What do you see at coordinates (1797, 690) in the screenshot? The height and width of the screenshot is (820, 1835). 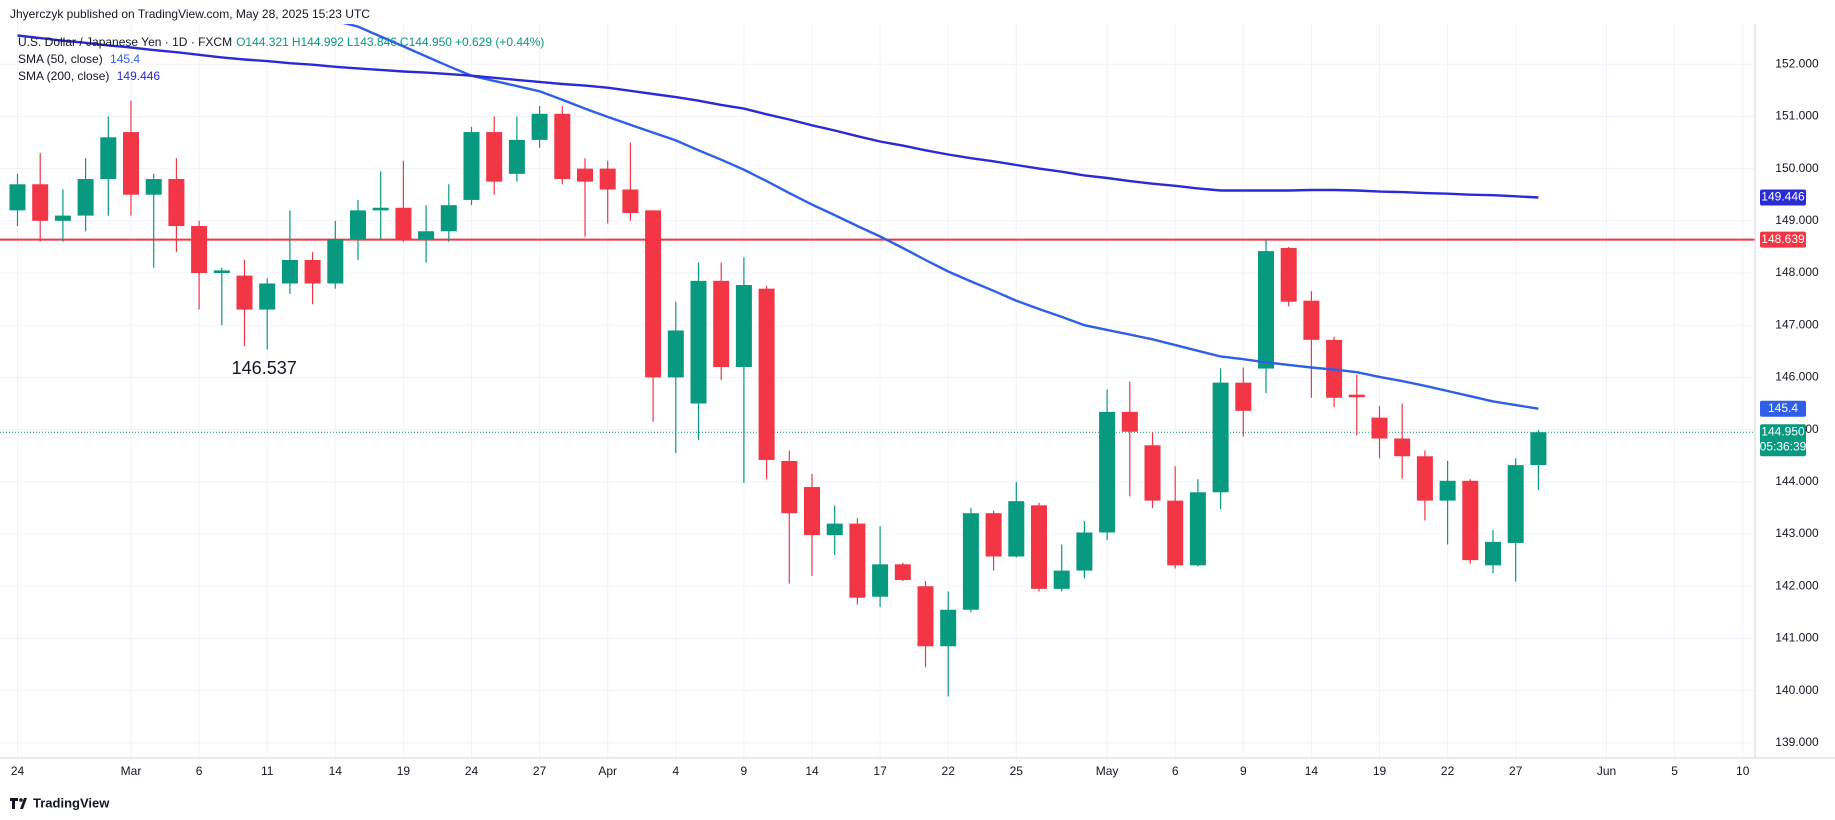 I see `y-tick-label: 140.000` at bounding box center [1797, 690].